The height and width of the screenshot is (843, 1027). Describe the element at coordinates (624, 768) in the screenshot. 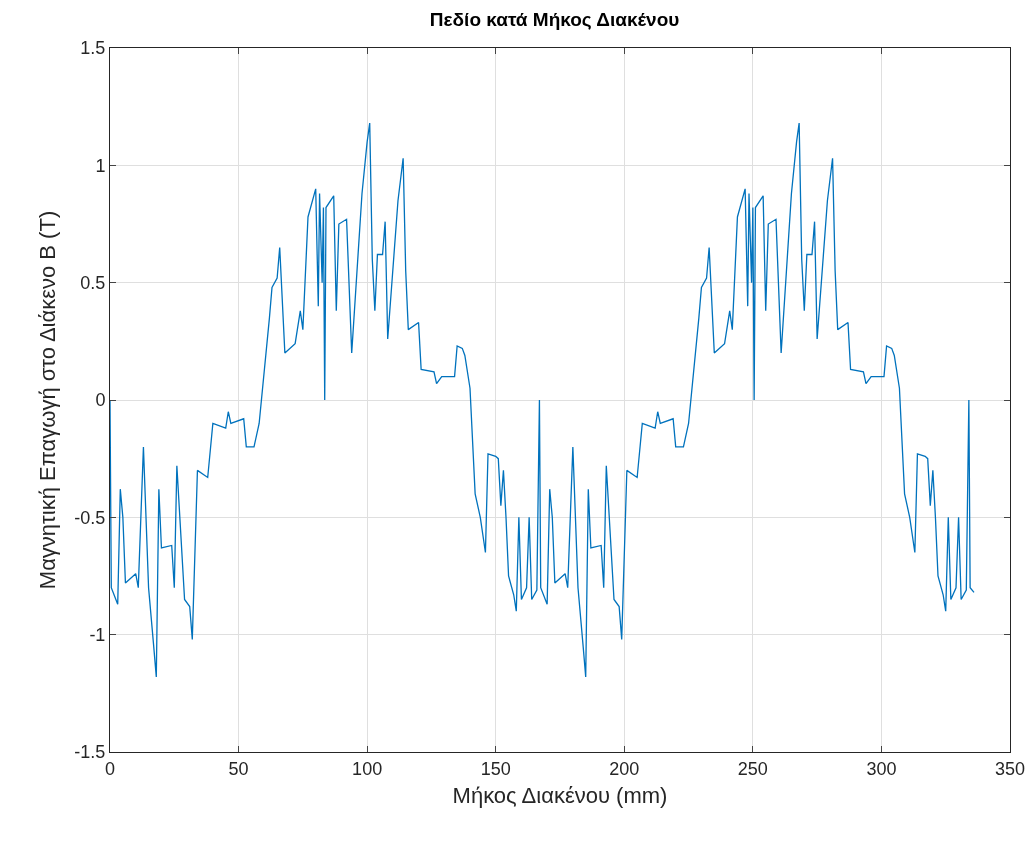

I see `x-tick-label: 200` at that location.